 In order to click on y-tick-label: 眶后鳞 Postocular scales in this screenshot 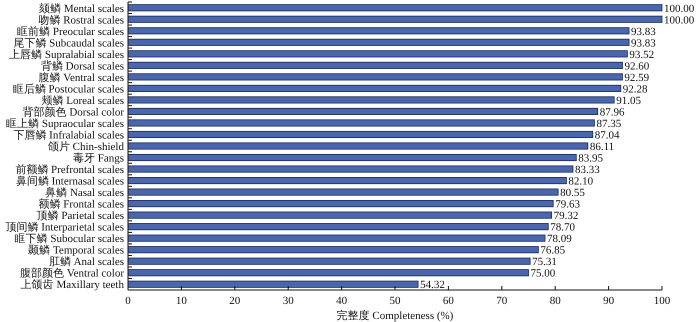, I will do `click(68, 89)`.